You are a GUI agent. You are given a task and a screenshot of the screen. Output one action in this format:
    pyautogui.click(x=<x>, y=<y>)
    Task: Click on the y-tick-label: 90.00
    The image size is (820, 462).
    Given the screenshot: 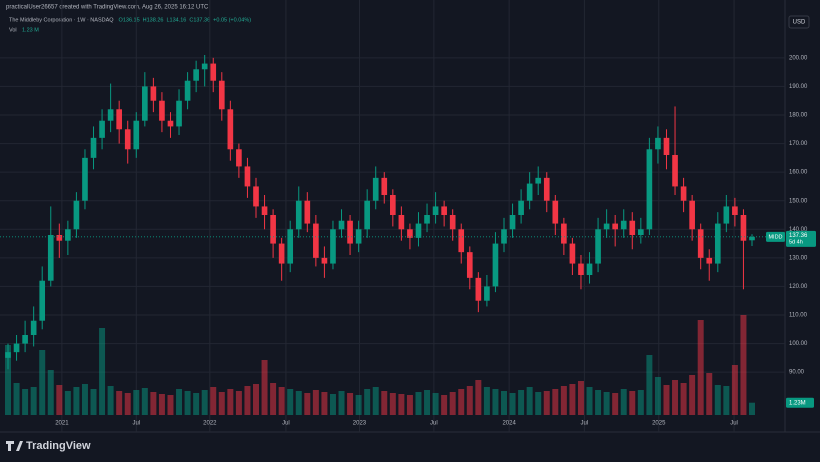 What is the action you would take?
    pyautogui.click(x=797, y=373)
    